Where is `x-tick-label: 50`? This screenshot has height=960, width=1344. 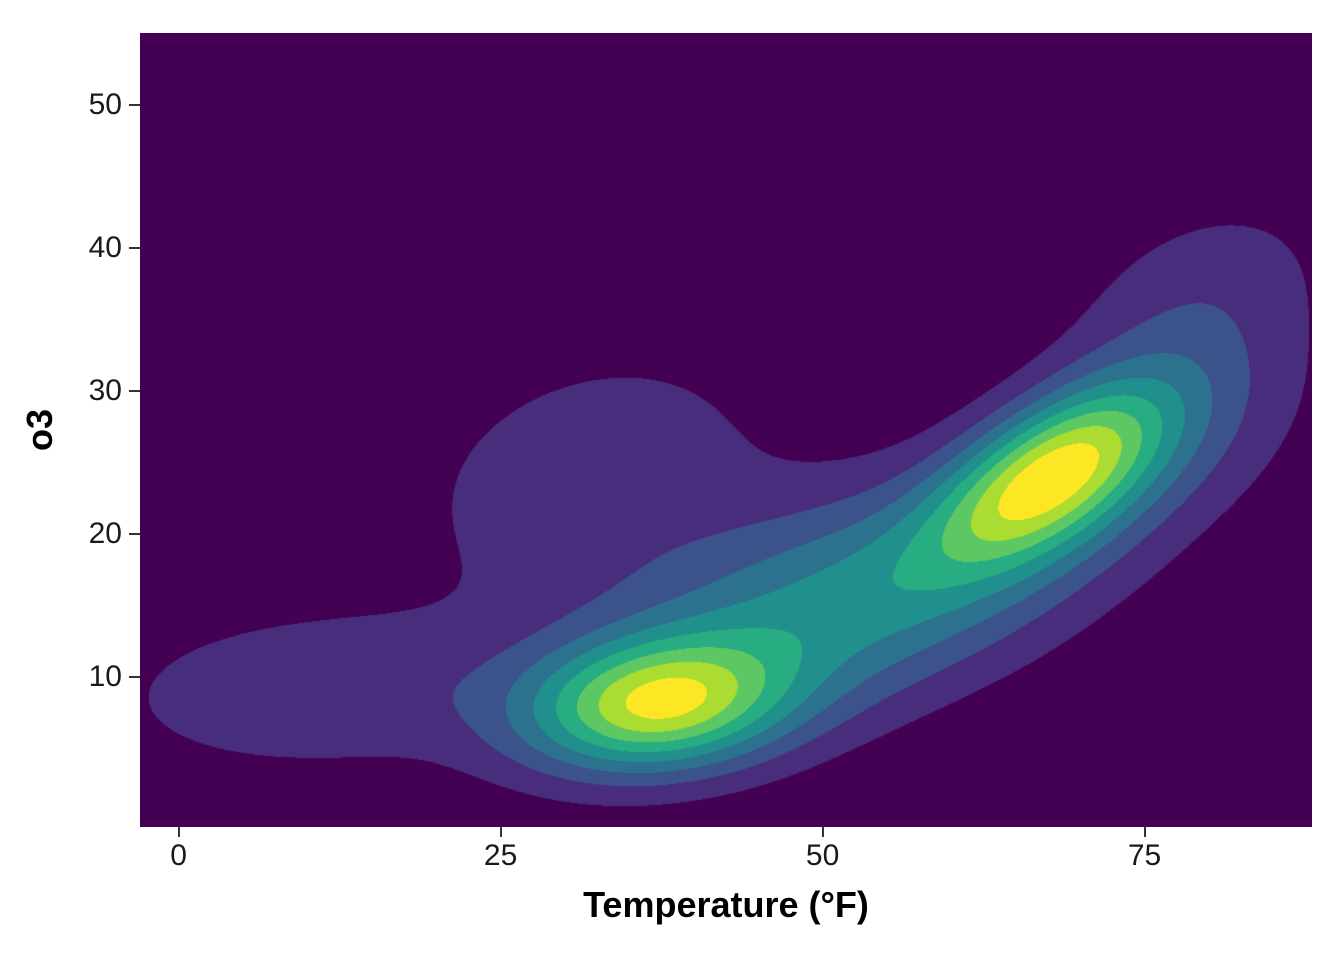 x-tick-label: 50 is located at coordinates (822, 855).